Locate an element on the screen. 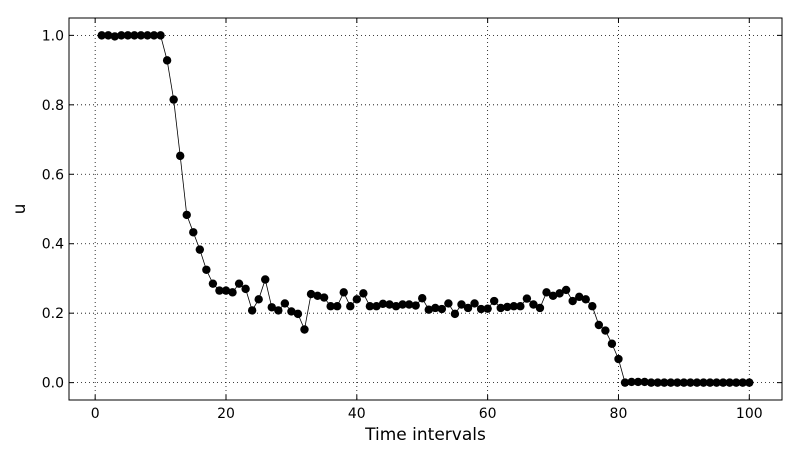 Image resolution: width=800 pixels, height=462 pixels. y-tick-label: 0.8 is located at coordinates (53, 106).